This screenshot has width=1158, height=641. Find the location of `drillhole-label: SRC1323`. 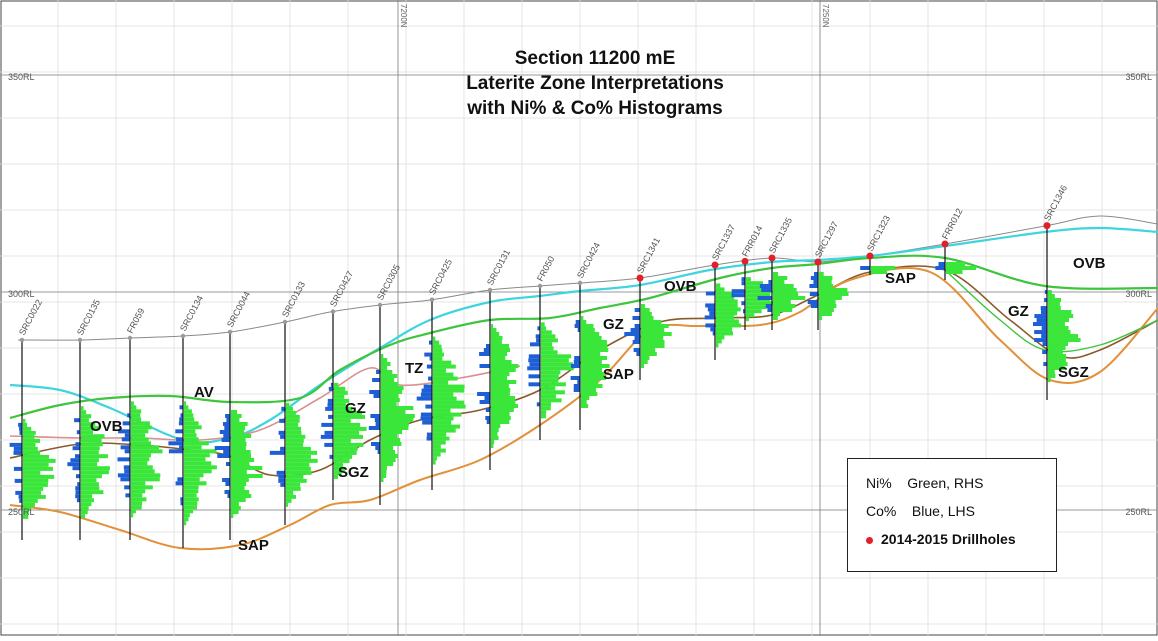

drillhole-label: SRC1323 is located at coordinates (878, 233).